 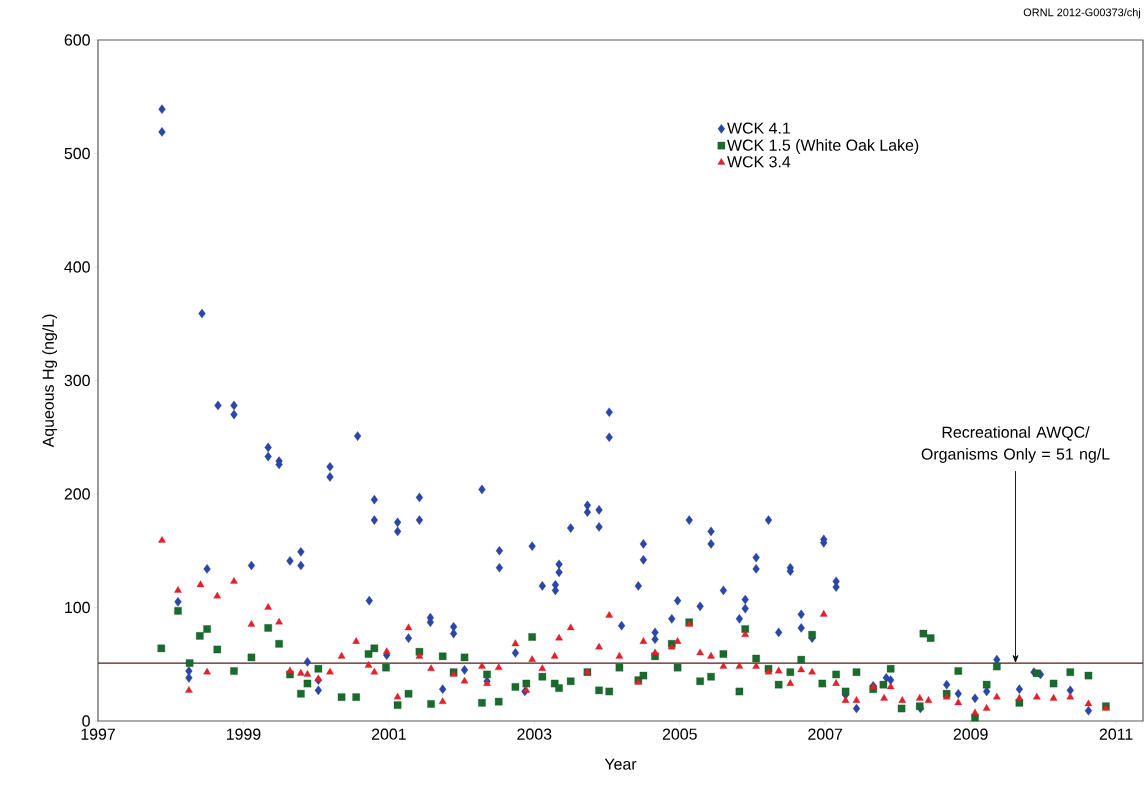 I want to click on y-tick-label: 200, so click(x=77, y=494).